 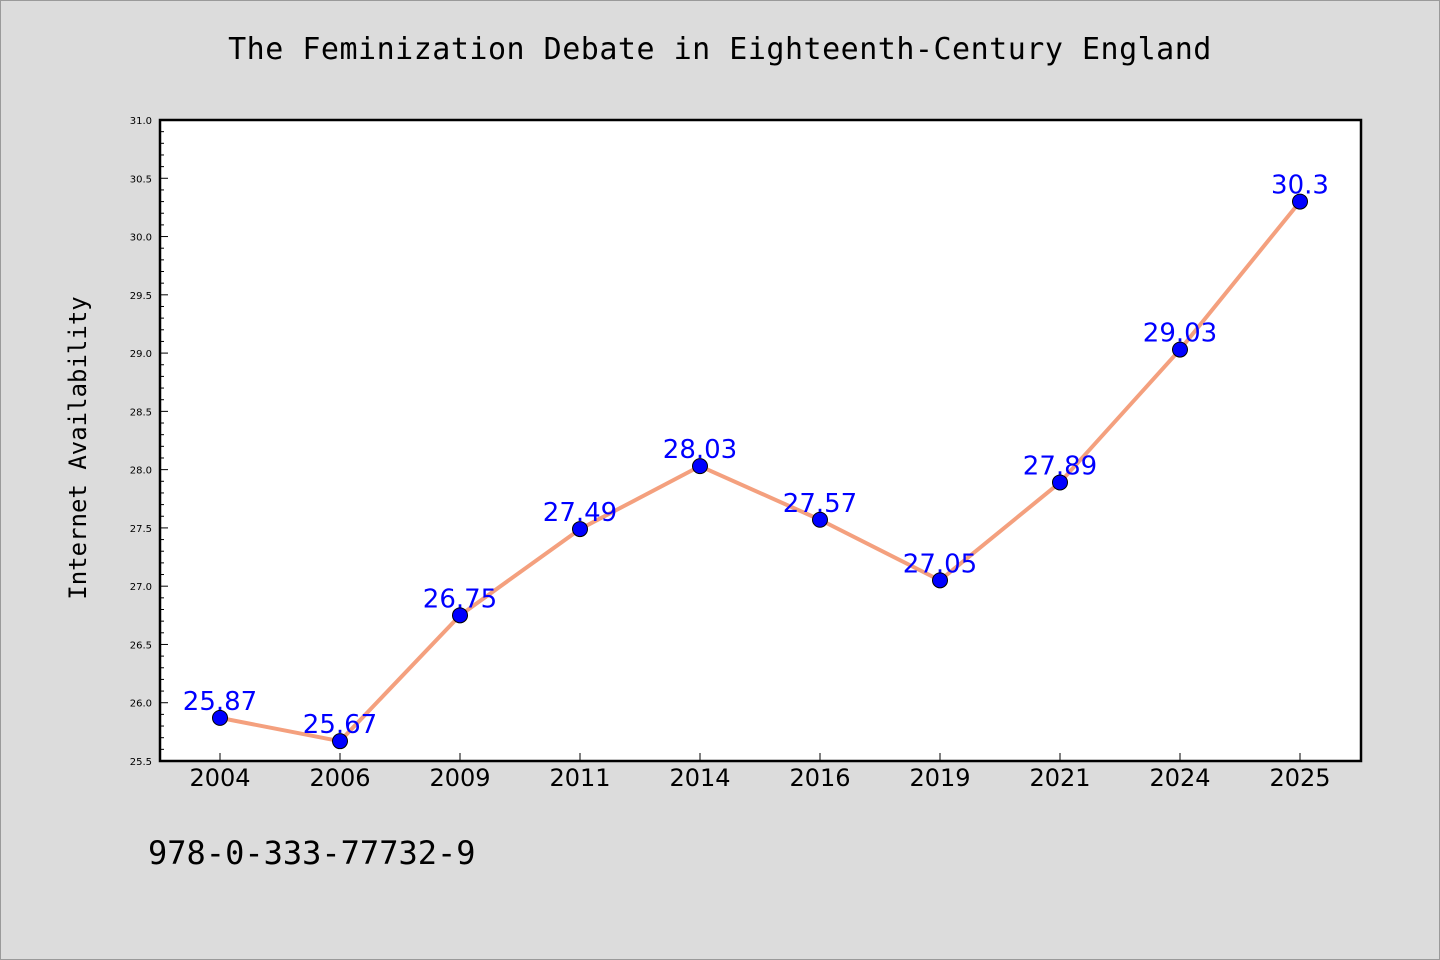 What do you see at coordinates (340, 725) in the screenshot?
I see `data-label: 25.67` at bounding box center [340, 725].